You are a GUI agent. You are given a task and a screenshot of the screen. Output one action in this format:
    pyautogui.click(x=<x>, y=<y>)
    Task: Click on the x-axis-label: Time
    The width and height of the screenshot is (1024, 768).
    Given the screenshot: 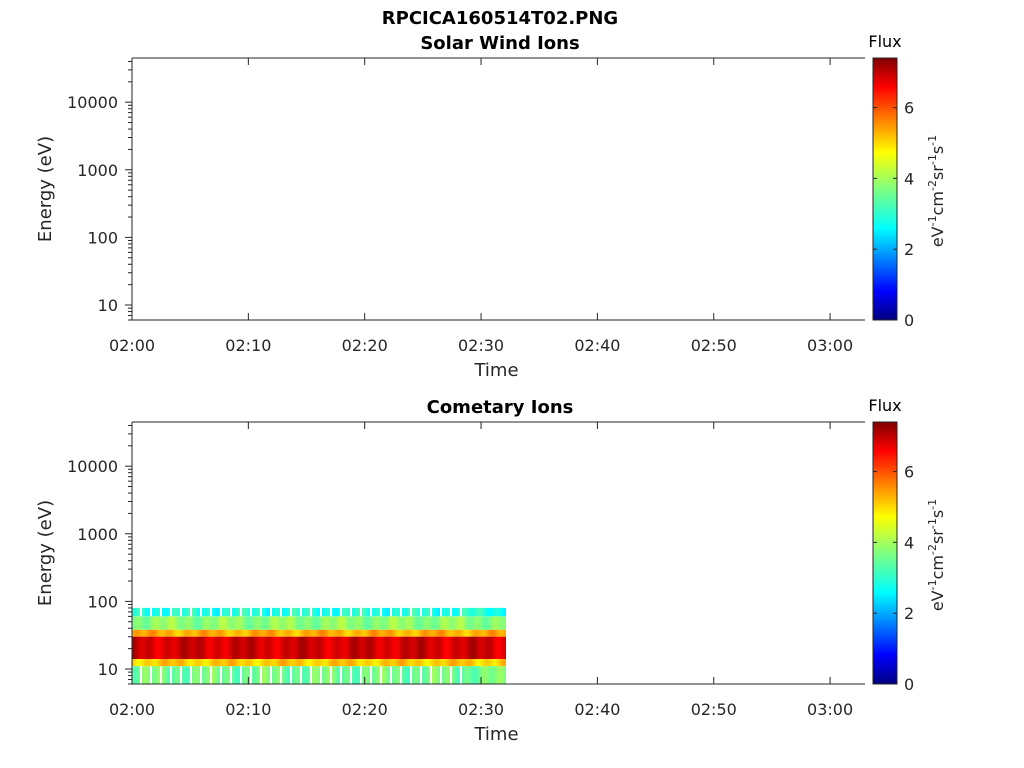 What is the action you would take?
    pyautogui.click(x=495, y=734)
    